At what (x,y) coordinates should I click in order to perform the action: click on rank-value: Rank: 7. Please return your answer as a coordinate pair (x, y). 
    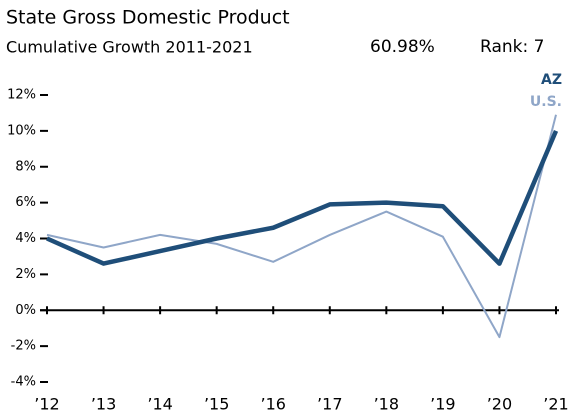
    Looking at the image, I should click on (512, 47).